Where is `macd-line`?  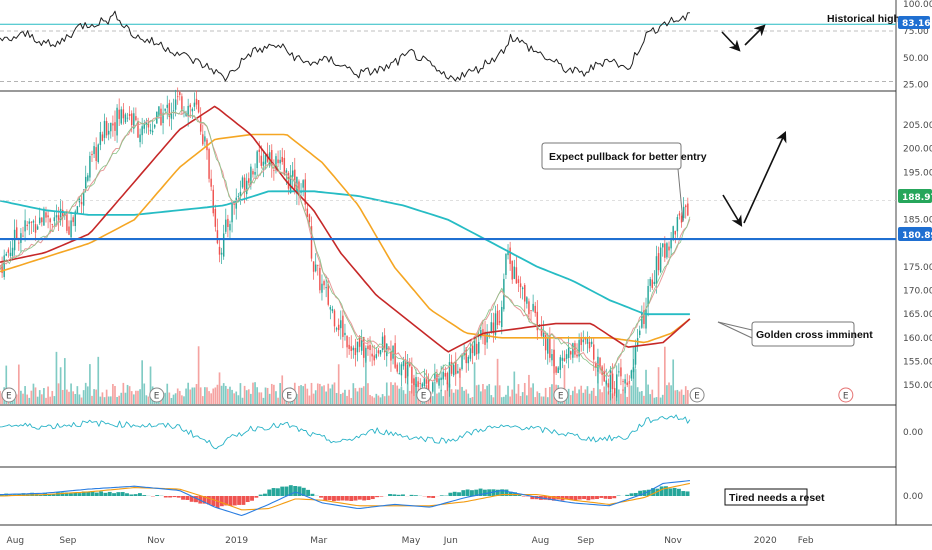 macd-line is located at coordinates (345, 498).